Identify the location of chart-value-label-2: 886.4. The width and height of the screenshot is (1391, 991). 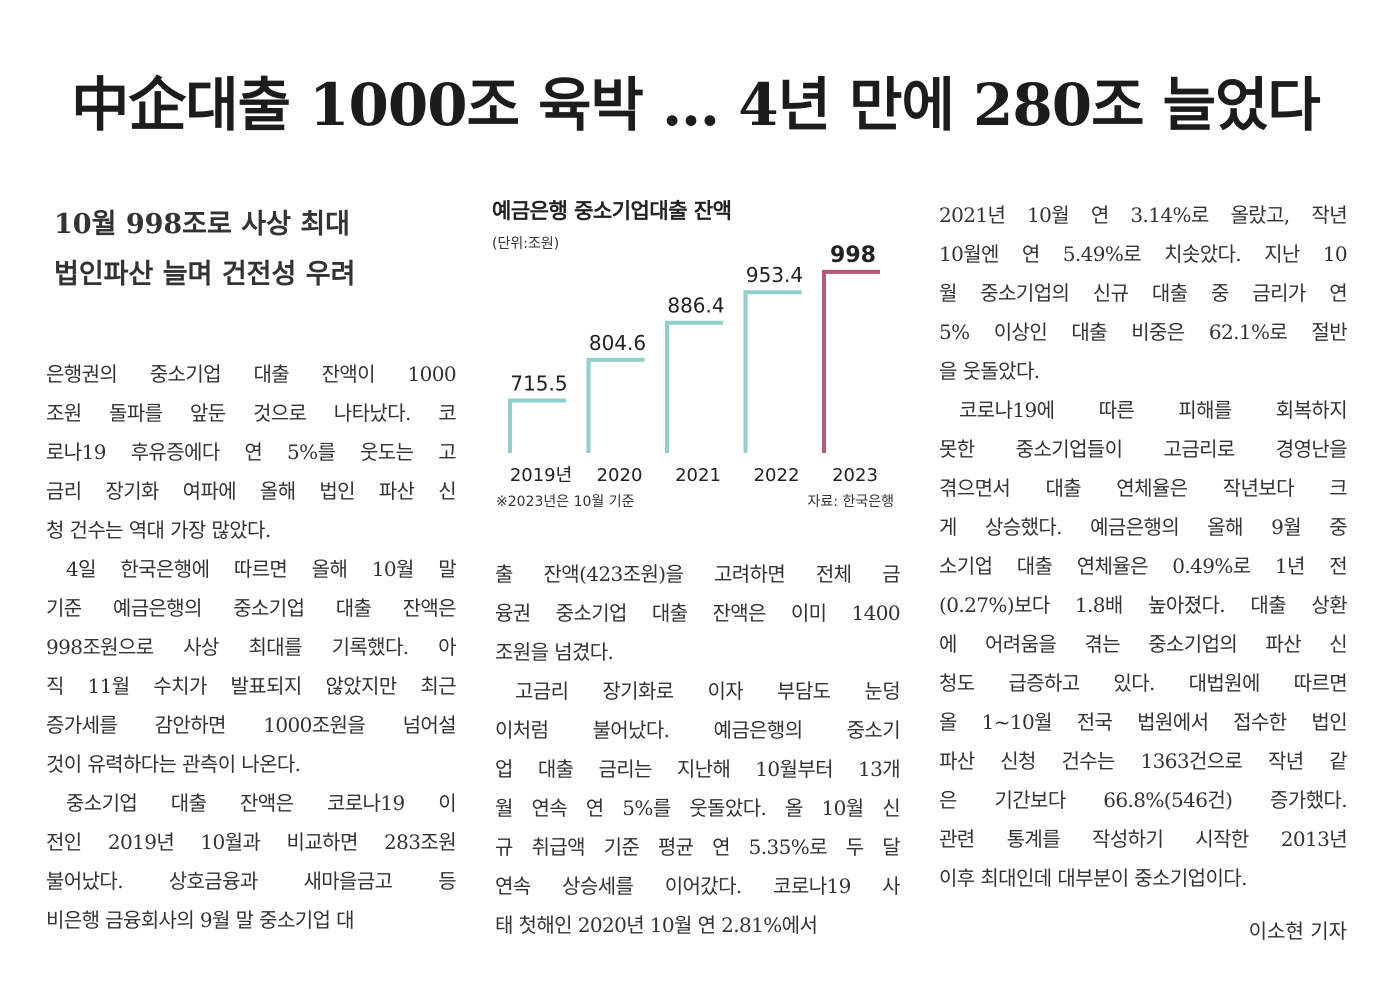
(695, 306).